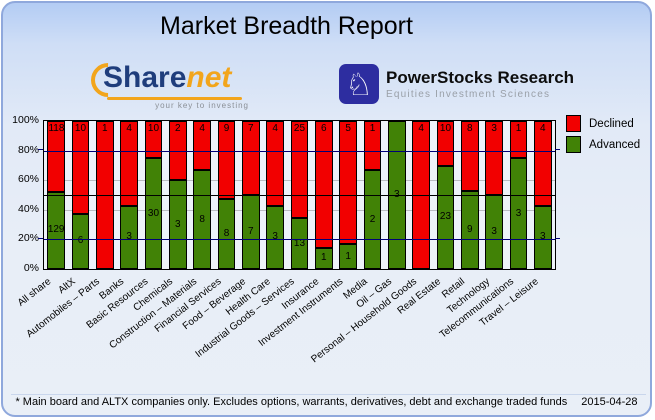 This screenshot has height=420, width=655. I want to click on bar-Investment Instruments: 51, so click(348, 195).